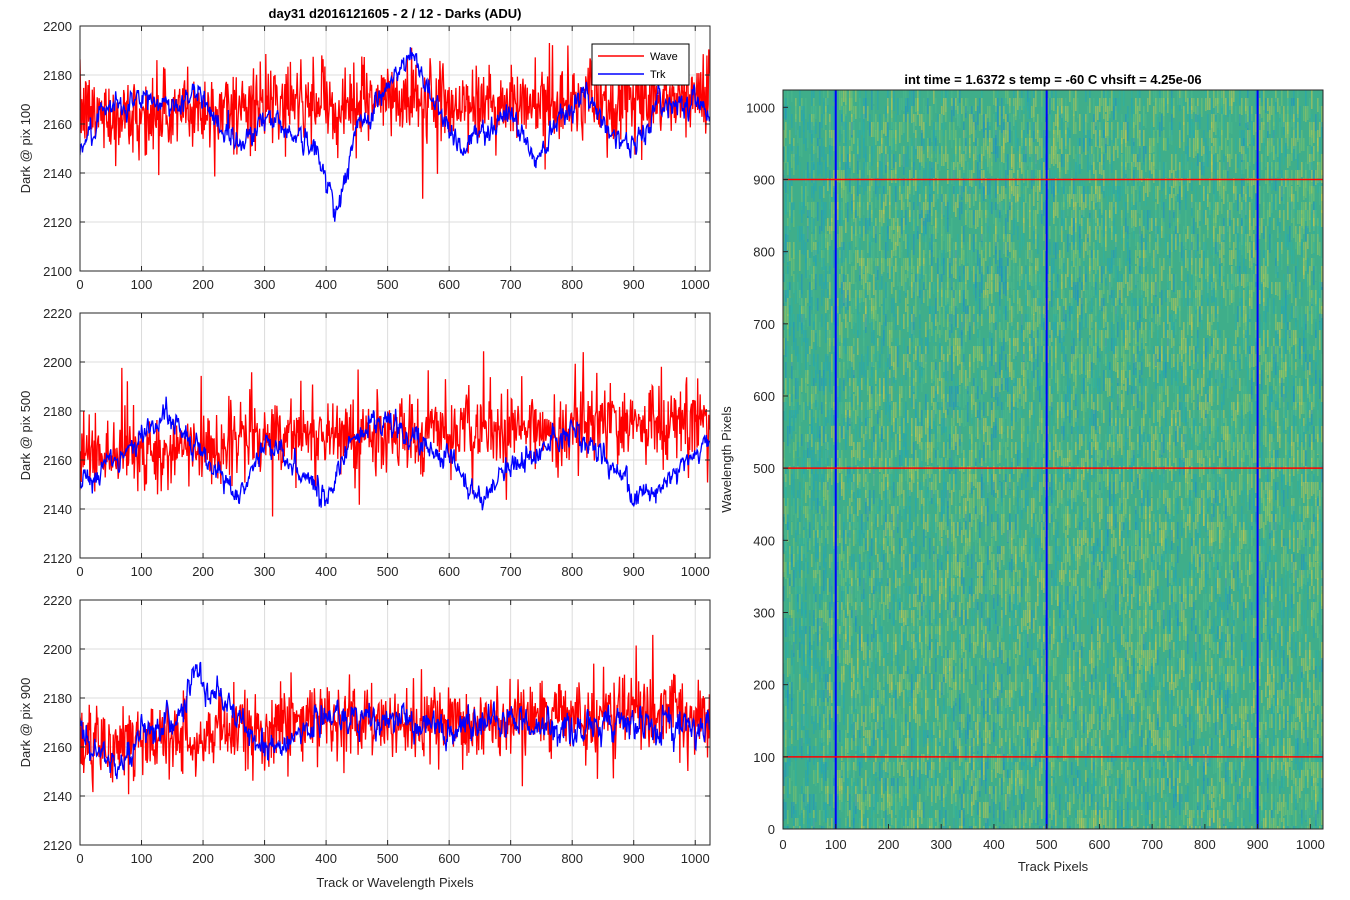 Image resolution: width=1350 pixels, height=900 pixels. What do you see at coordinates (395, 120) in the screenshot?
I see `series-line-wave` at bounding box center [395, 120].